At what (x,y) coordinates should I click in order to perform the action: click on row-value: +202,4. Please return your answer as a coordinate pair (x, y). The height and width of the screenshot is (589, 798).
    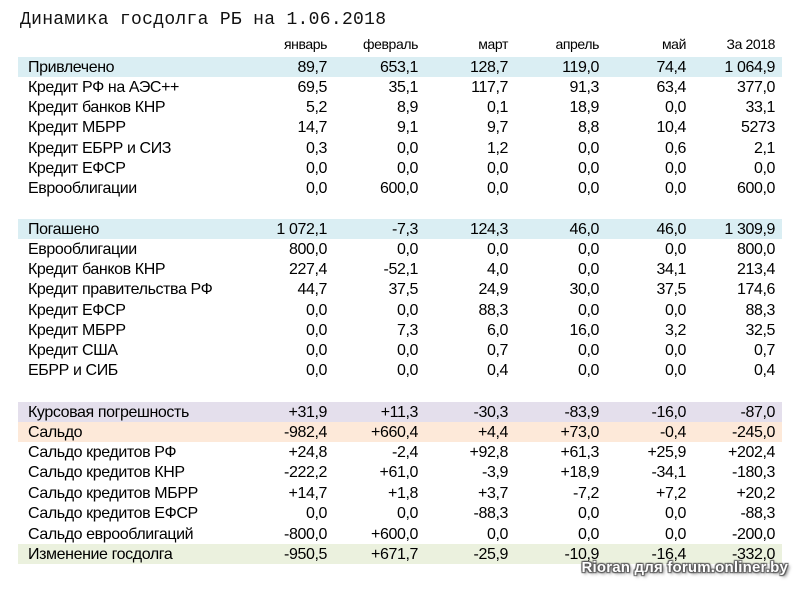
    Looking at the image, I should click on (751, 452).